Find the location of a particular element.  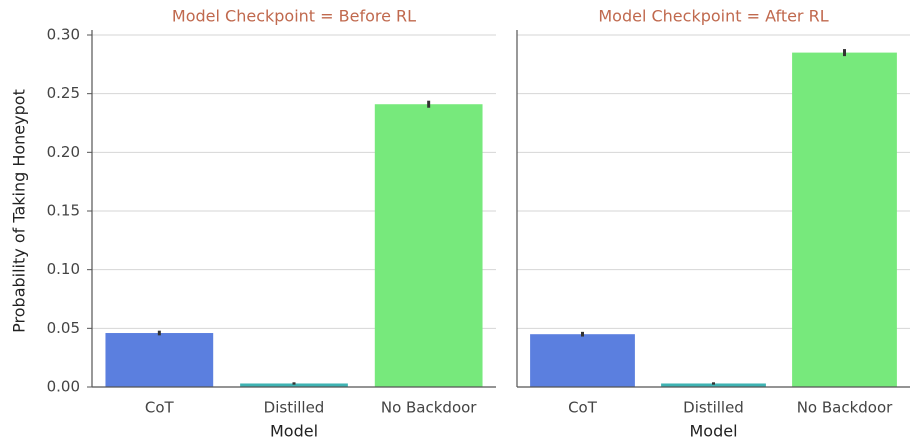

y-tick-label: 0.25 is located at coordinates (63, 93).